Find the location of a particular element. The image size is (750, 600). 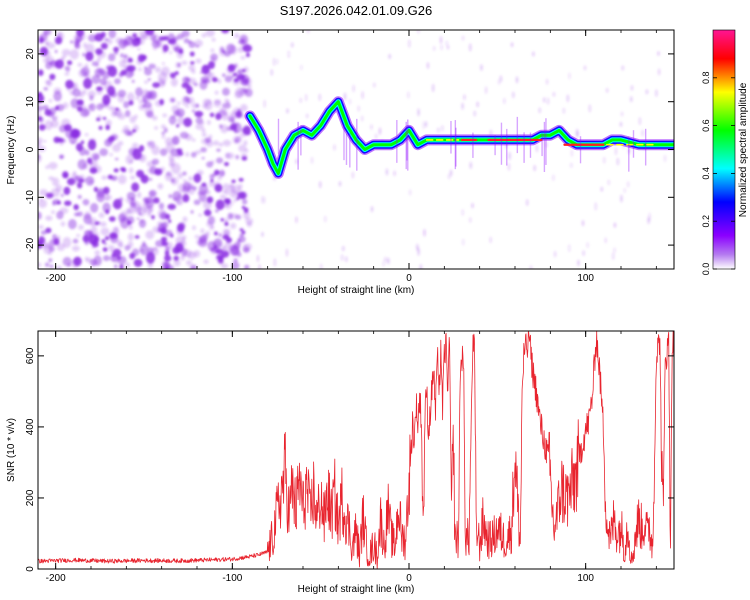

x-tick-label: 0 is located at coordinates (409, 578).